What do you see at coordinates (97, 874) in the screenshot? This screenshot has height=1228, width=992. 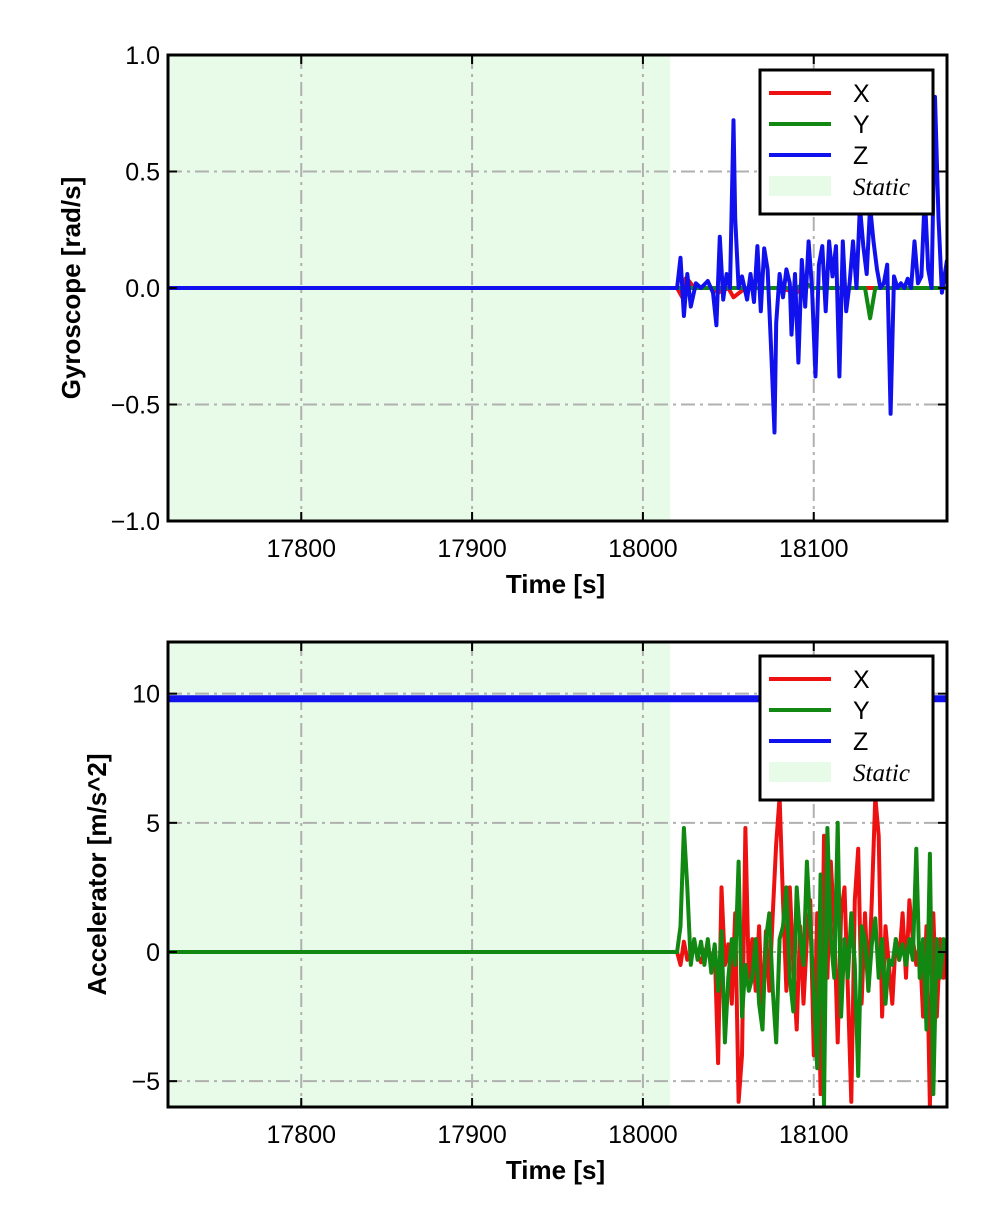 I see `y-axis-title: Accelerator [m/s^2]` at bounding box center [97, 874].